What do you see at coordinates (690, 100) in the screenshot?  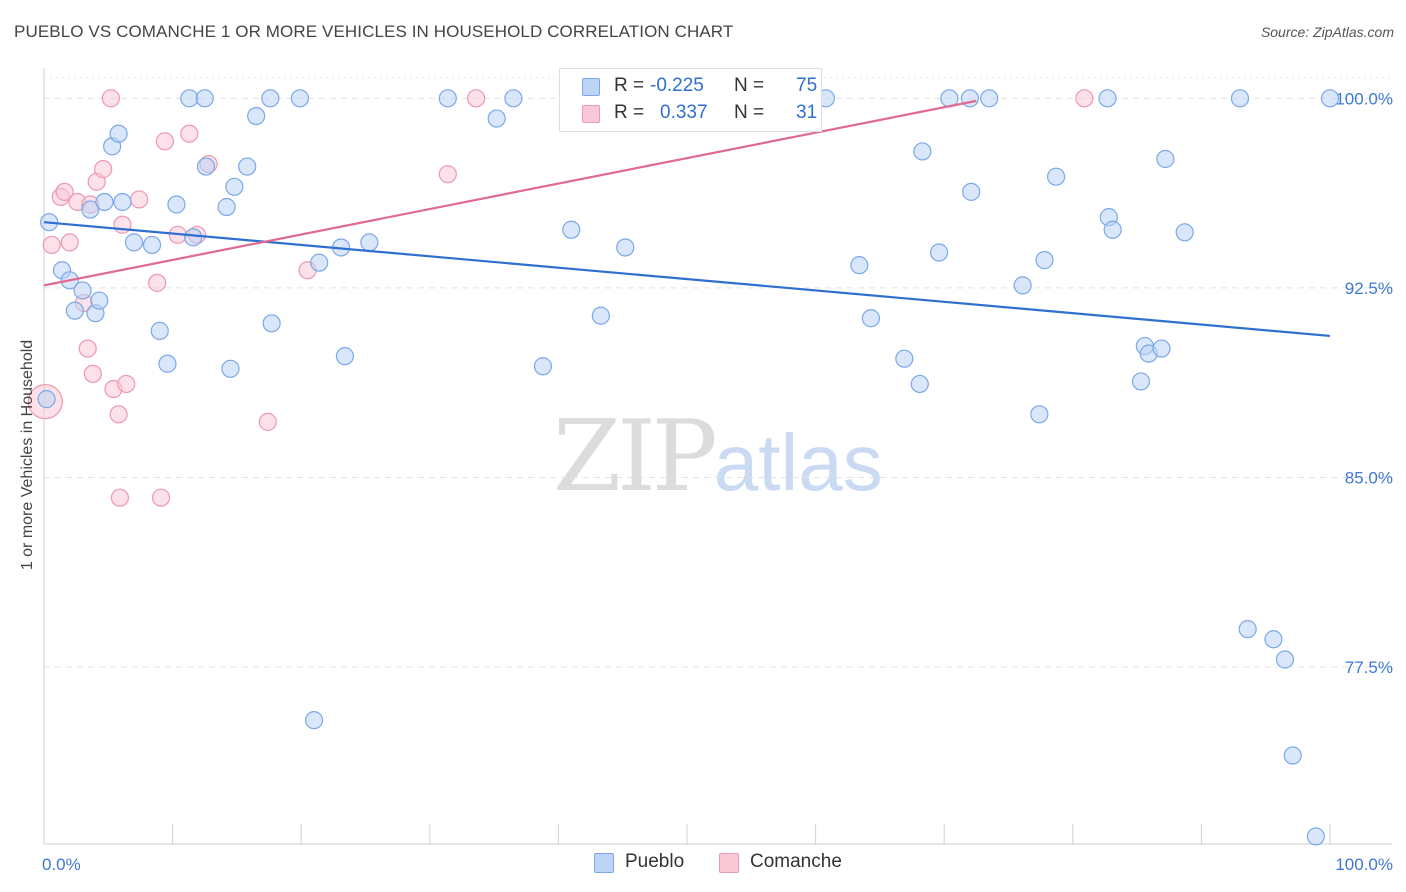 I see `correlation-legend: R = -0.225 N = 75 R = 0.337 N = 31` at bounding box center [690, 100].